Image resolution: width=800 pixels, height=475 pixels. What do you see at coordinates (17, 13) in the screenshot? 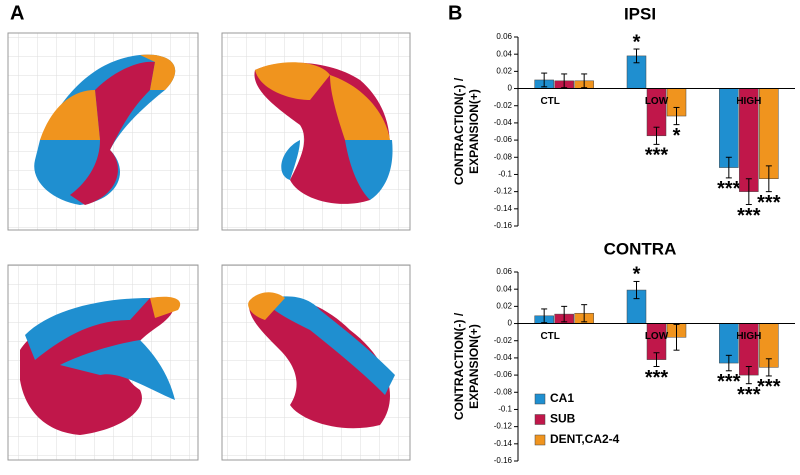
I see `panel-label: A` at bounding box center [17, 13].